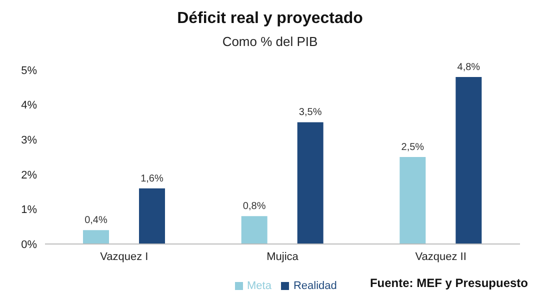  Describe the element at coordinates (259, 286) in the screenshot. I see `legend-label: Meta` at that location.